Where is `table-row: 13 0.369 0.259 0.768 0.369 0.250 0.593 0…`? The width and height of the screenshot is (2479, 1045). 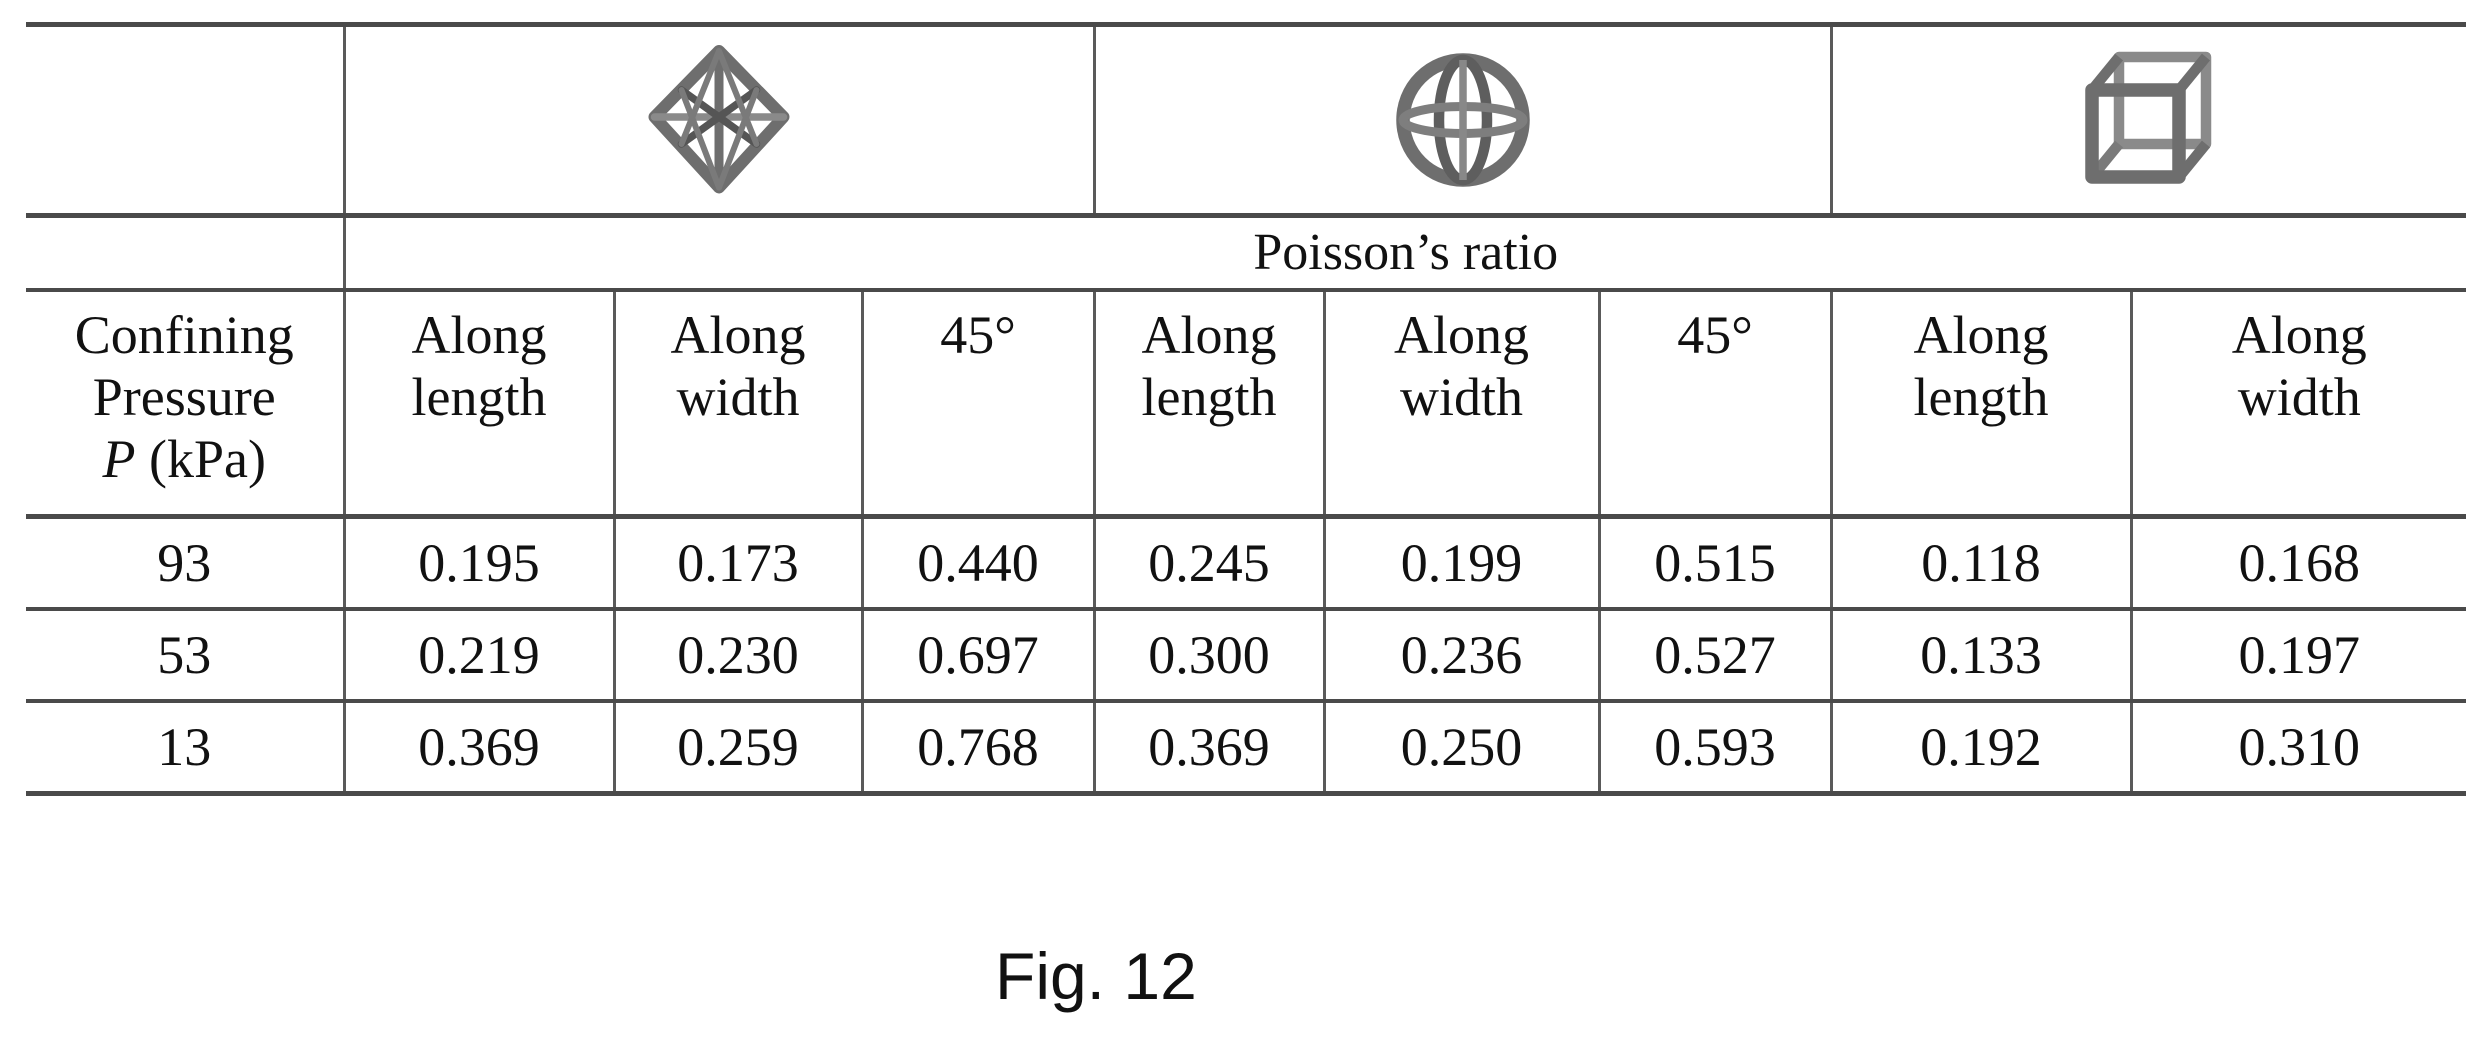
table-row: 13 0.369 0.259 0.768 0.369 0.250 0.593 0… is located at coordinates (1246, 748).